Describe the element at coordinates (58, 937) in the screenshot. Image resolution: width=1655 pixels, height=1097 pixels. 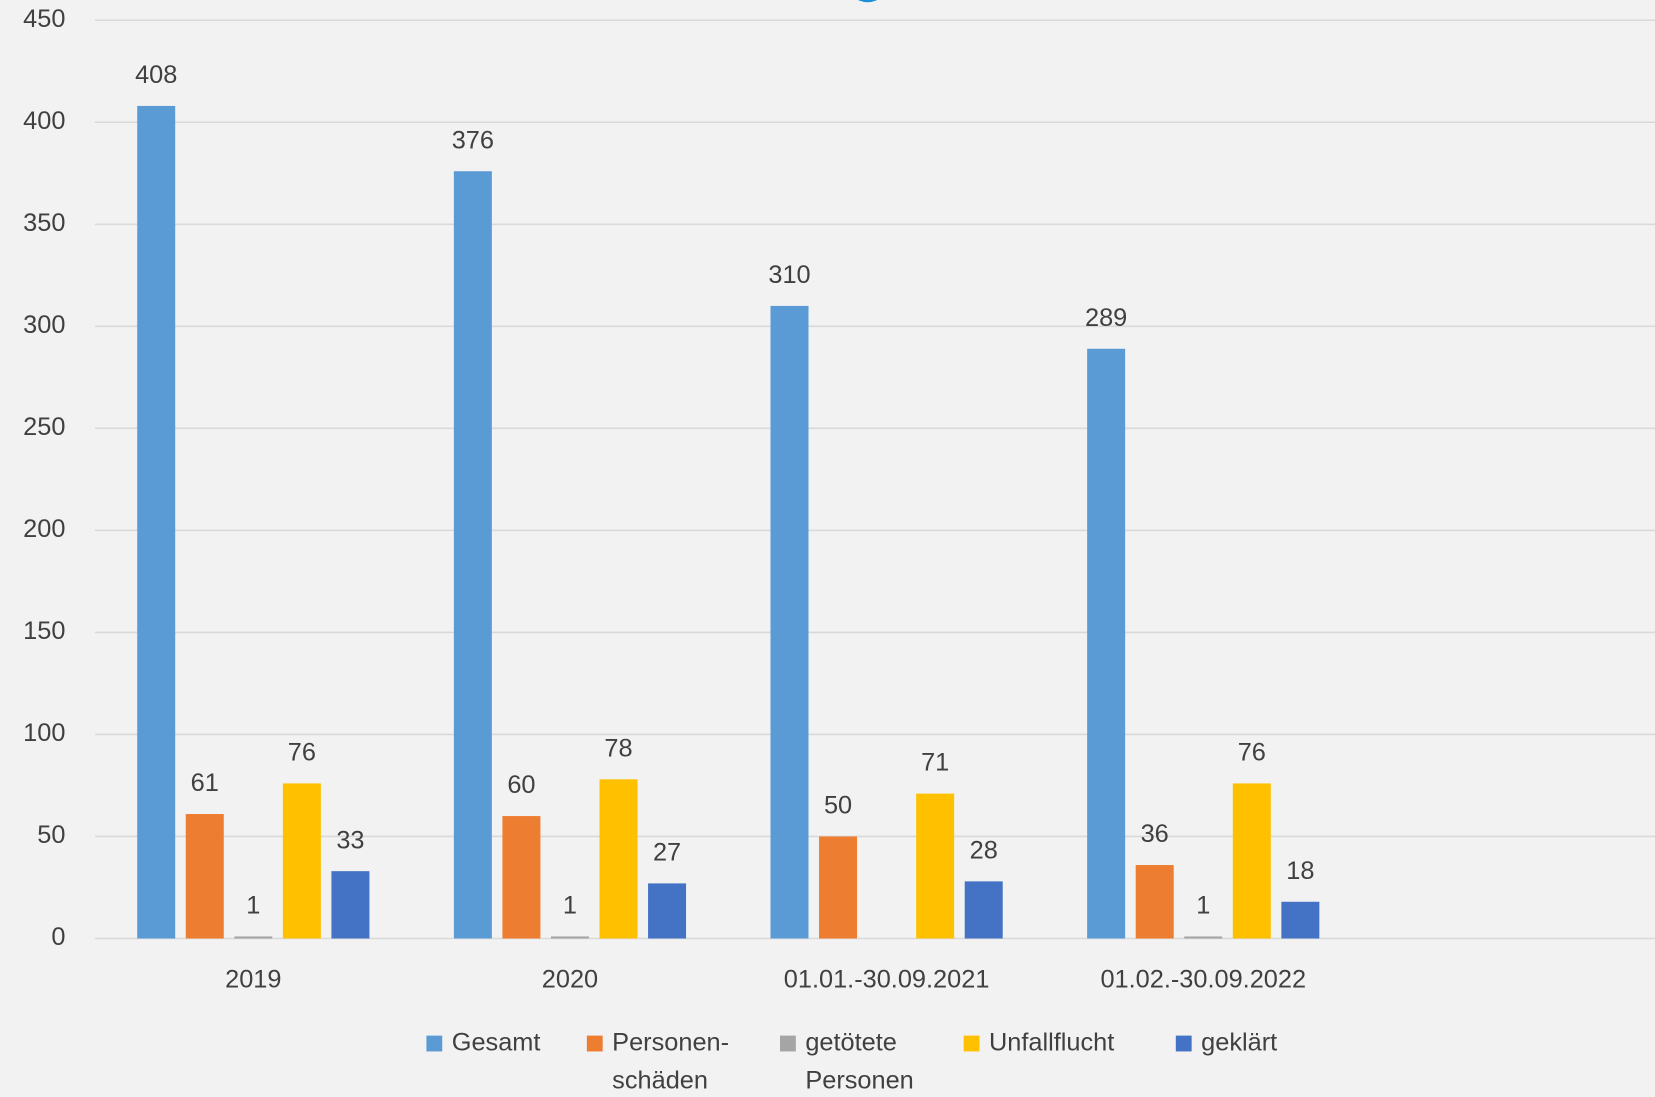
I see `y-tick-label: 0` at that location.